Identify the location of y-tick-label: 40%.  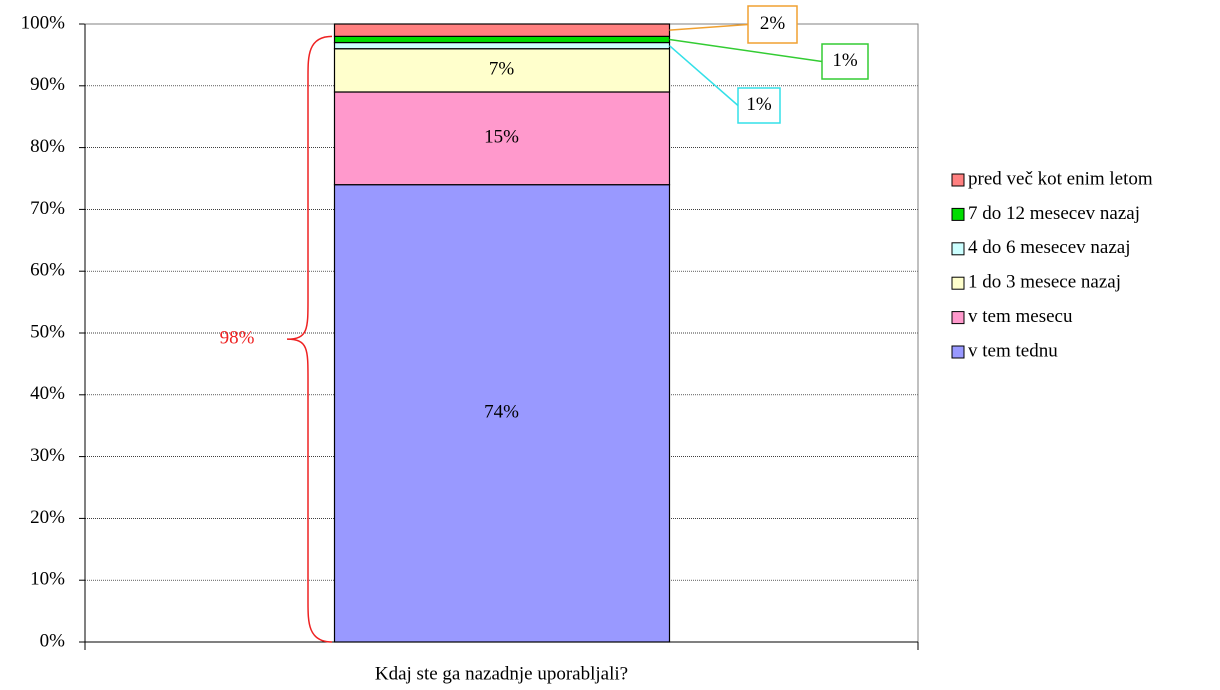
(47, 393).